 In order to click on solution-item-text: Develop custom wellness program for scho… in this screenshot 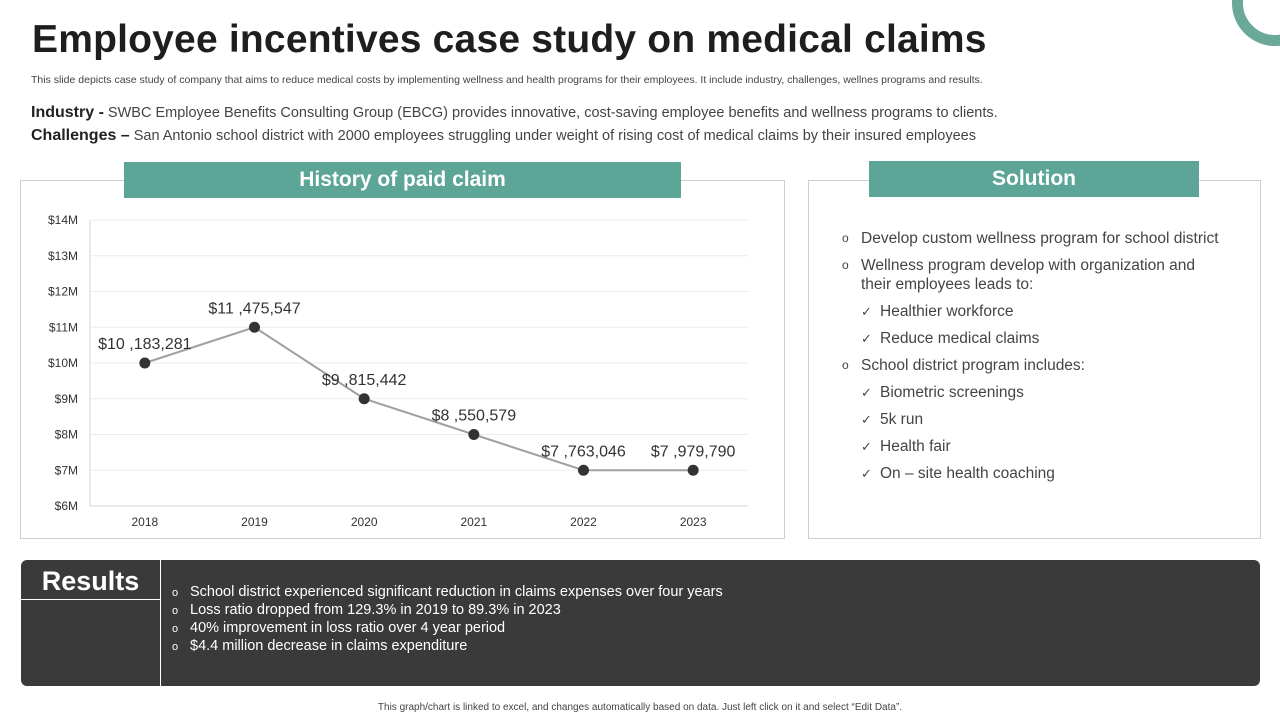, I will do `click(1040, 238)`.